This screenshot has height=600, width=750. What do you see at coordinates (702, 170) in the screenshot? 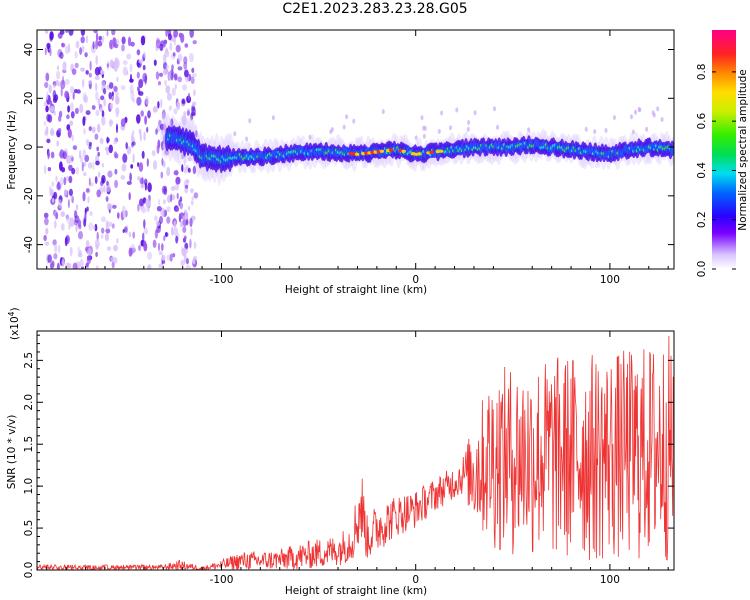
I see `colorbar-tick-label: 0.4` at bounding box center [702, 170].